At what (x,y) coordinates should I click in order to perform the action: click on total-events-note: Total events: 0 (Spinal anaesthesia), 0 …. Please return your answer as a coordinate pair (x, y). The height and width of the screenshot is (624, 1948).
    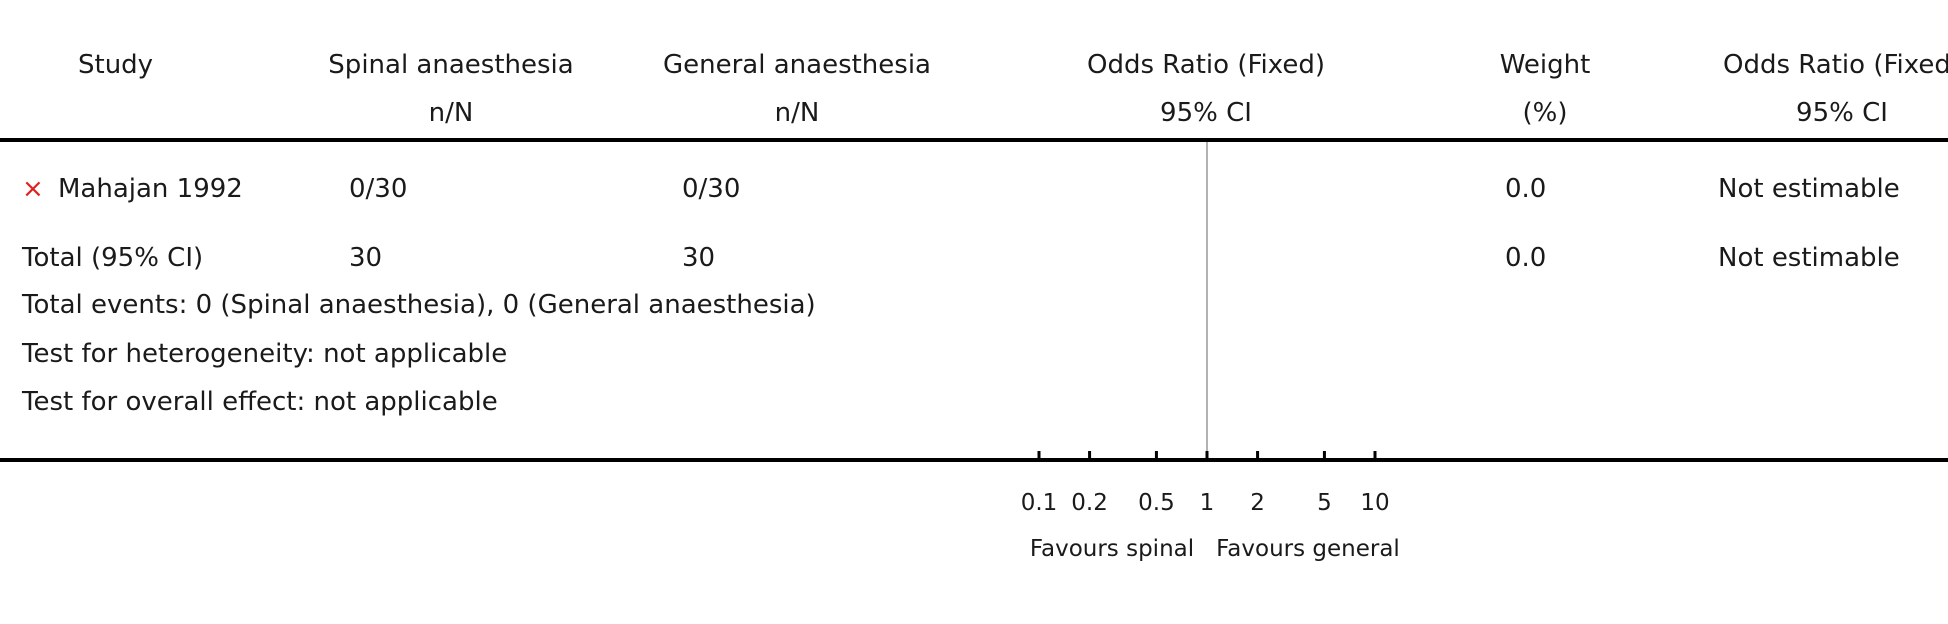
    Looking at the image, I should click on (419, 305).